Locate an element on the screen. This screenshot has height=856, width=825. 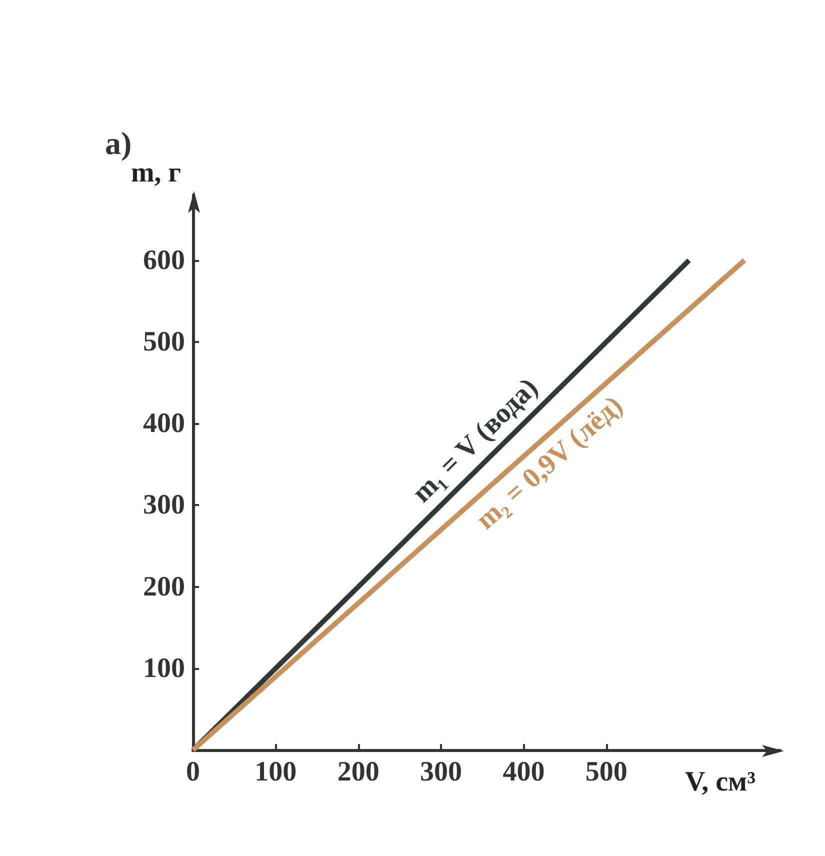
y-tick-label: 600 is located at coordinates (164, 260).